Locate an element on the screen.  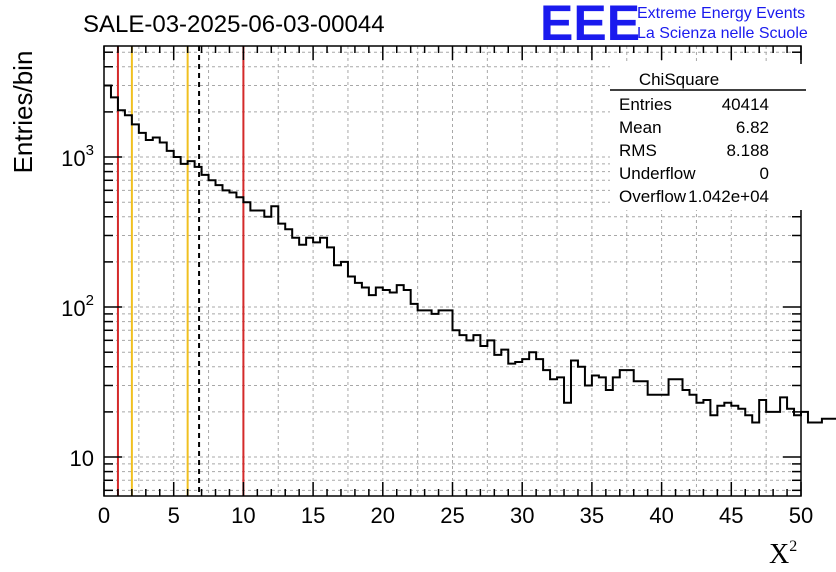
stats-row-value: 6.82 is located at coordinates (752, 127).